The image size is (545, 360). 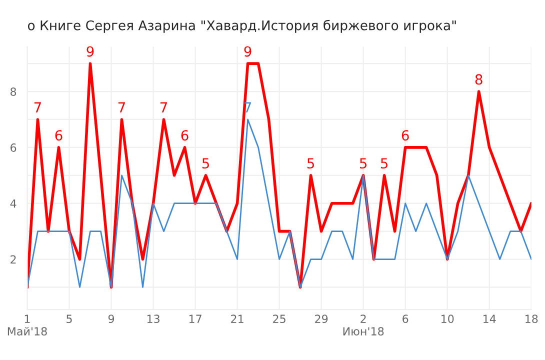 I want to click on y-tick-label: 2, so click(x=13, y=259).